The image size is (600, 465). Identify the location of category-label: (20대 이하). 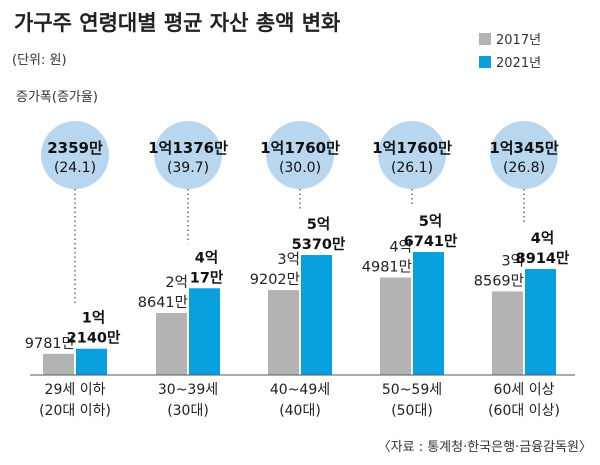
(75, 411).